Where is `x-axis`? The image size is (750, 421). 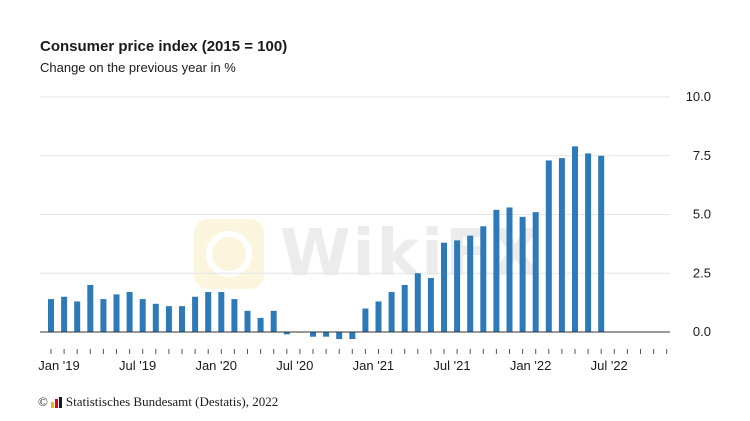
x-axis is located at coordinates (355, 342).